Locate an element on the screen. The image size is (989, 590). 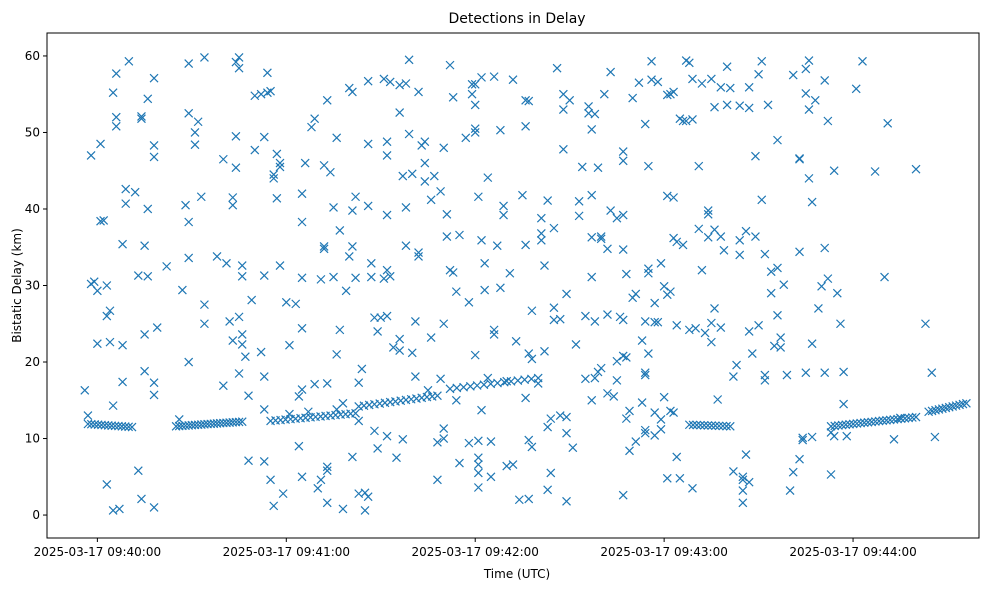
x-tick-label: 2025-03-17 09:40:00 is located at coordinates (97, 552).